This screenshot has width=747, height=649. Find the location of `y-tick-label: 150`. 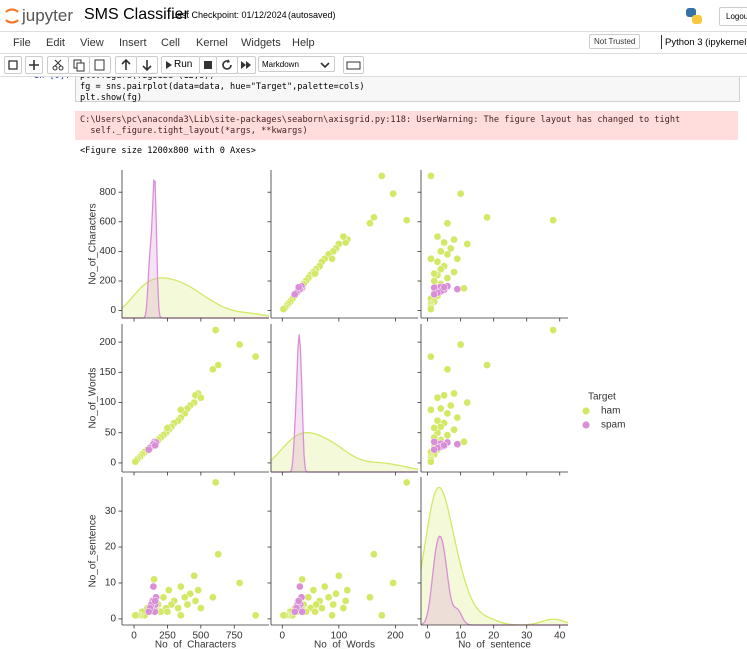

y-tick-label: 150 is located at coordinates (107, 372).